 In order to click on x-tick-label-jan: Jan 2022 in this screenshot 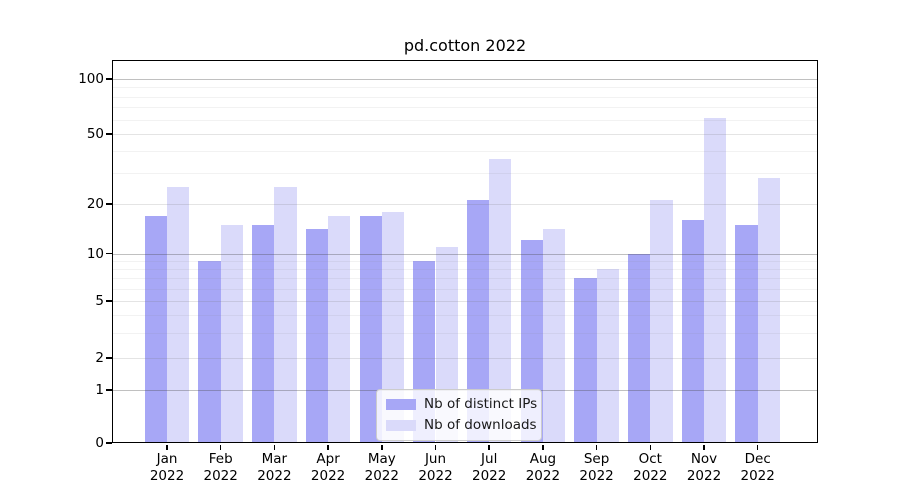, I will do `click(167, 468)`.